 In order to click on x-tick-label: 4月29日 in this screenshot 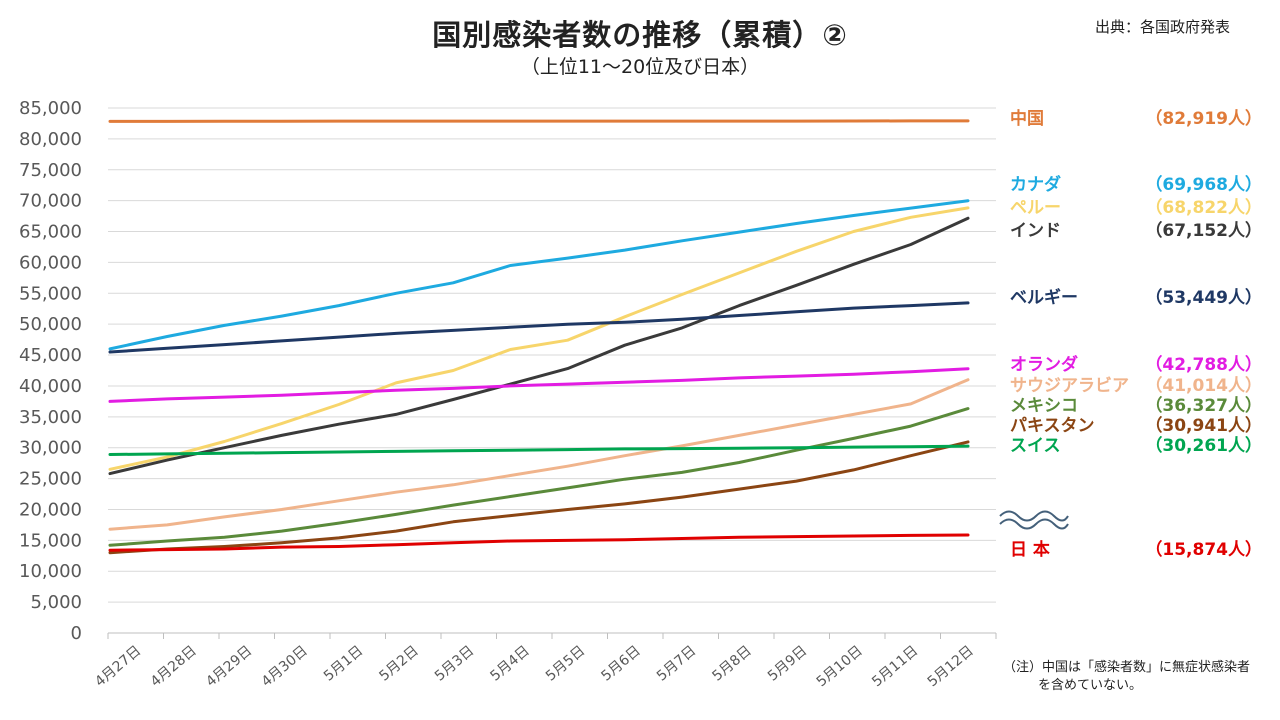, I will do `click(229, 666)`.